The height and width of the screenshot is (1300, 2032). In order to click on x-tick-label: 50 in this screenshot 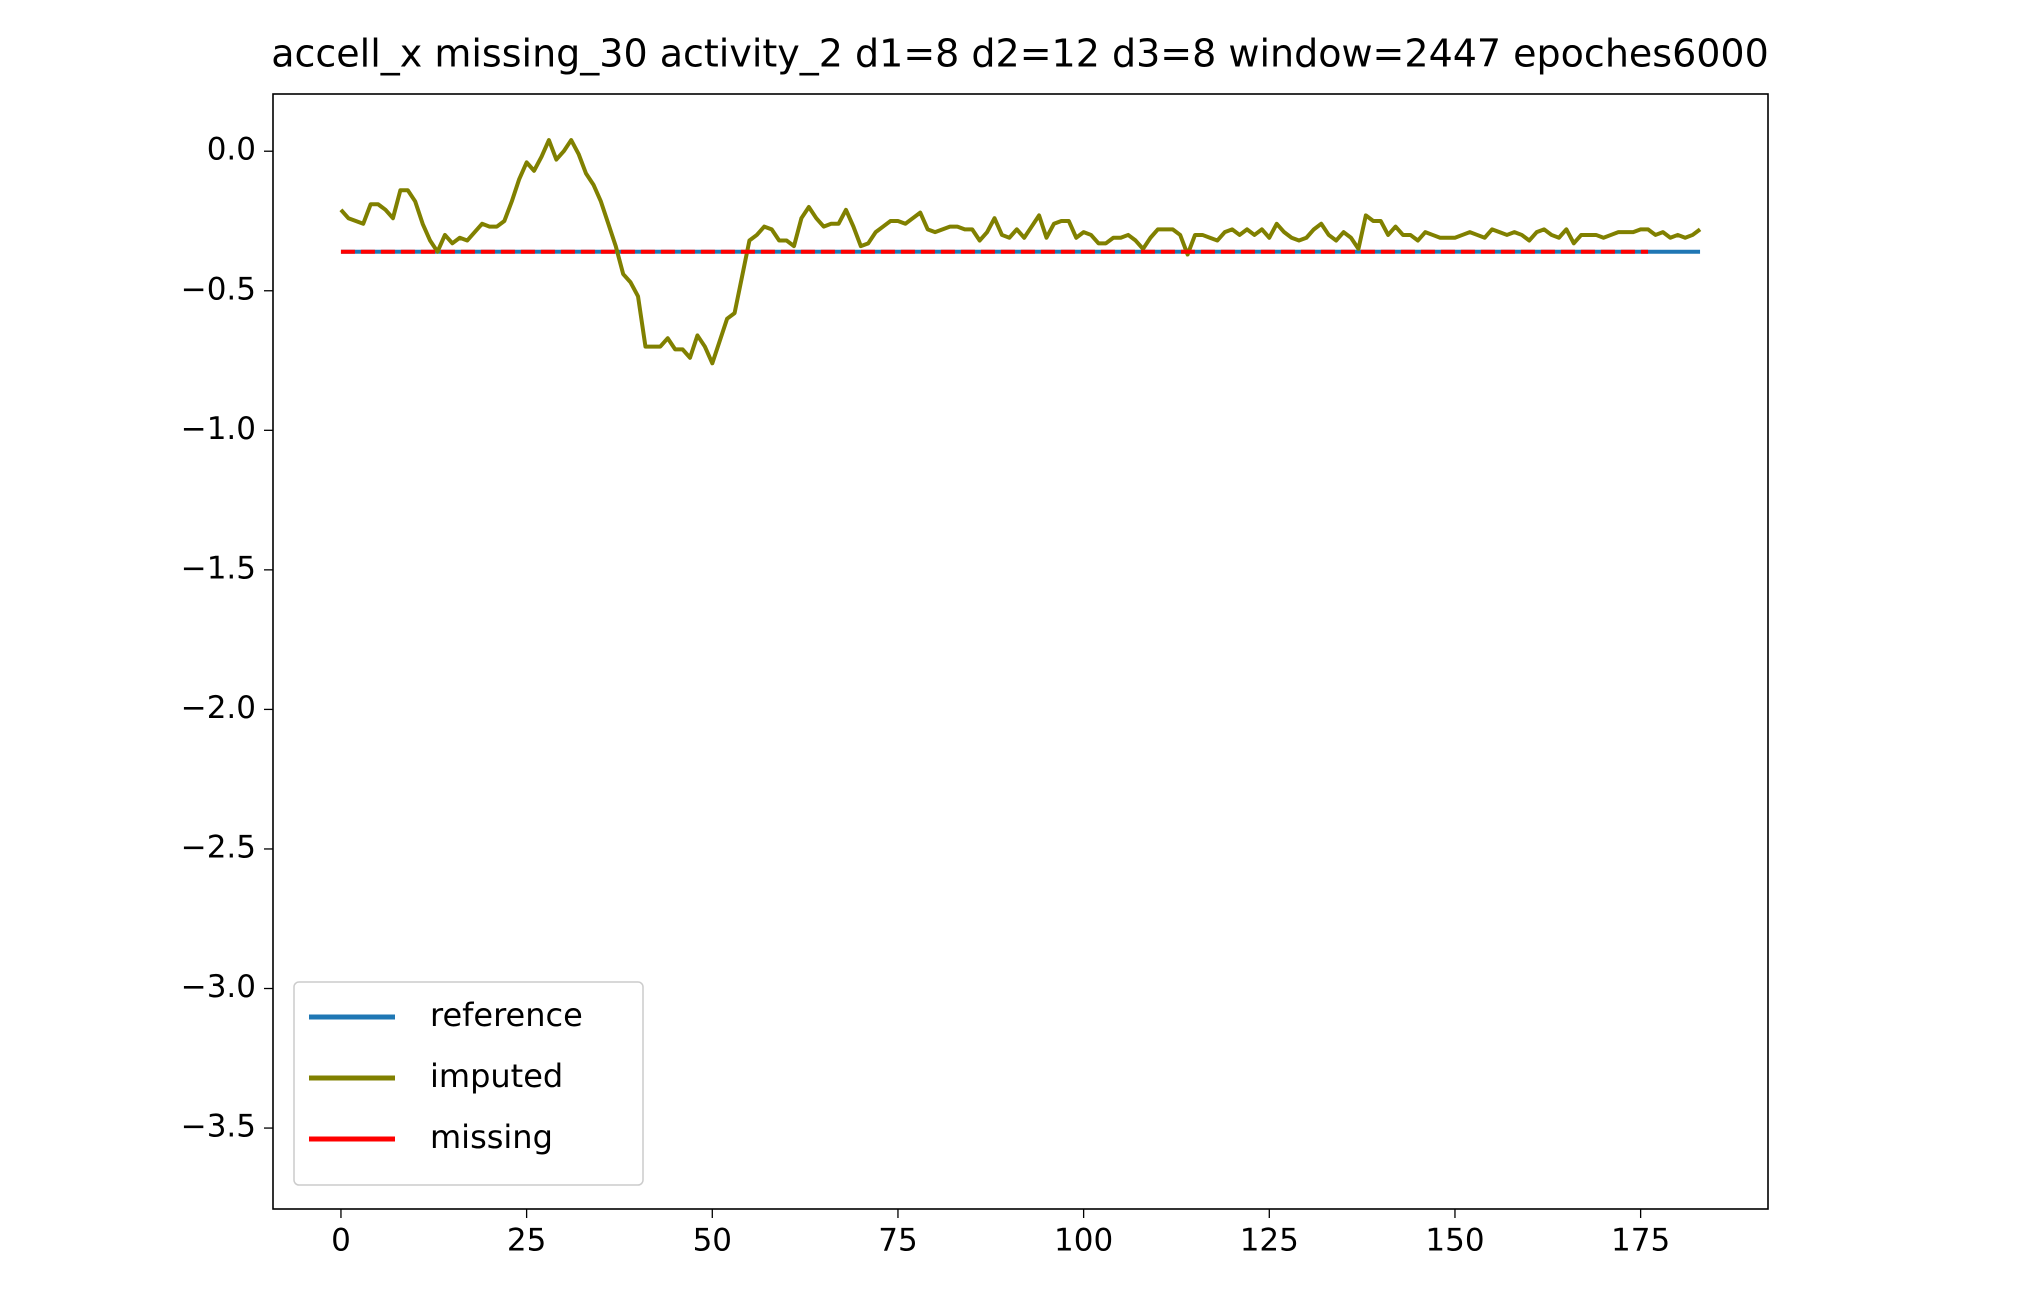, I will do `click(712, 1241)`.